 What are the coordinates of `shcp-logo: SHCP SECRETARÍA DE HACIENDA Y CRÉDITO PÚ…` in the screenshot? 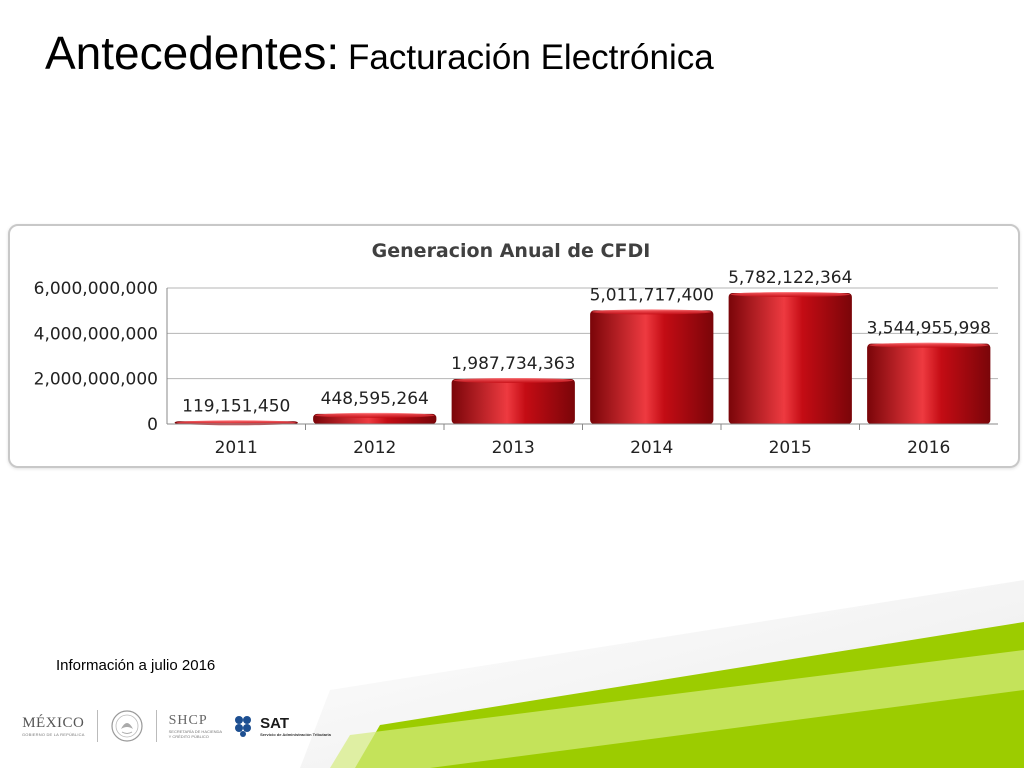 It's located at (196, 726).